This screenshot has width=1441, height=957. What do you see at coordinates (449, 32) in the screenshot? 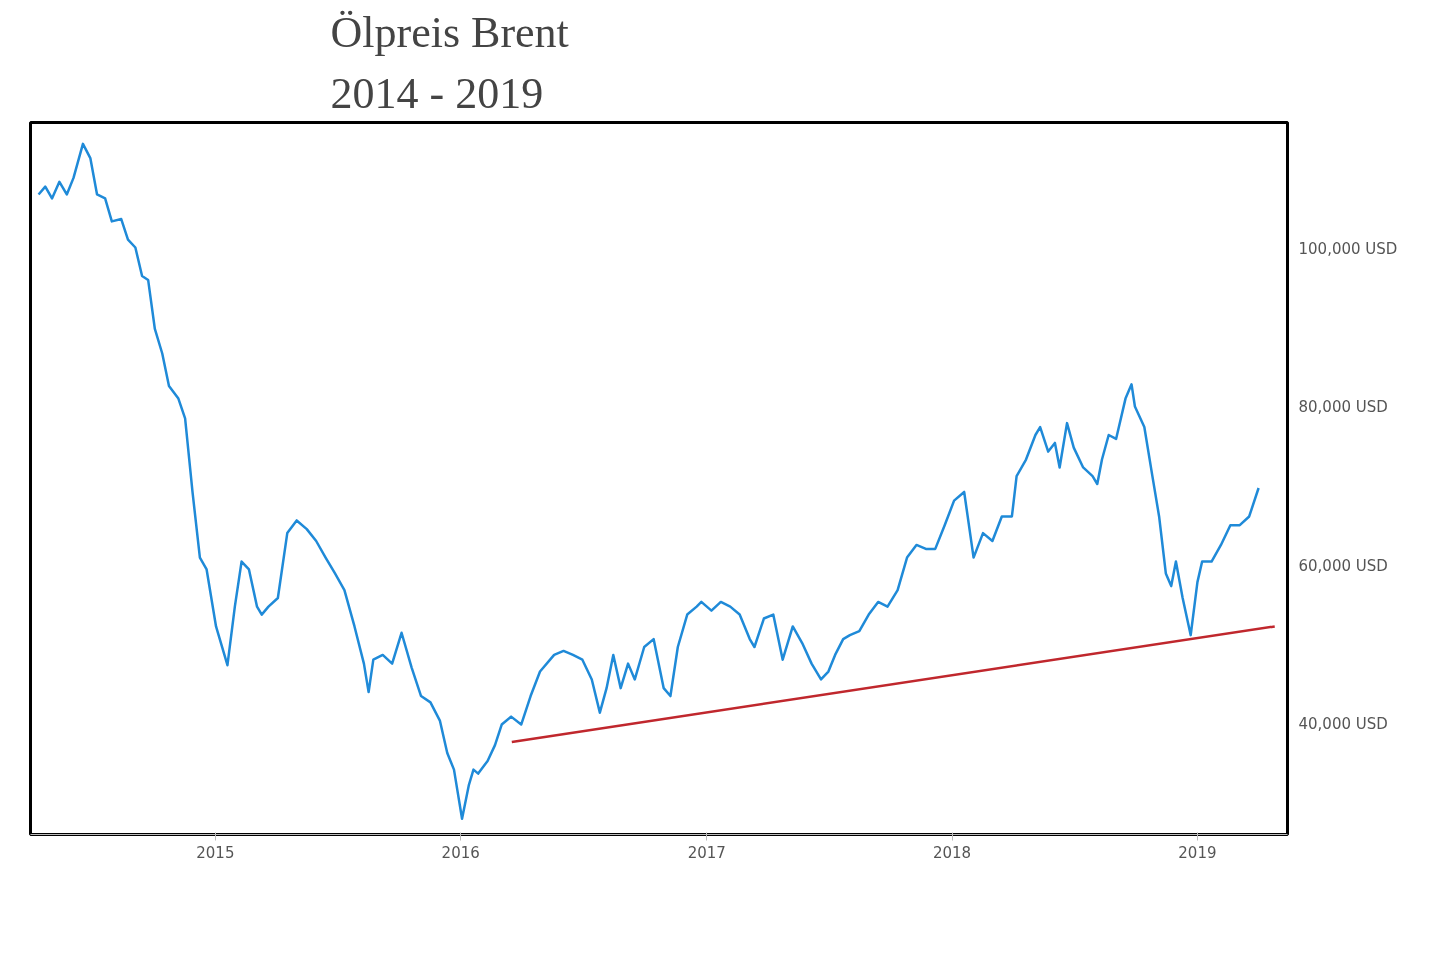
I see `chart-title: Ölpreis Brent` at bounding box center [449, 32].